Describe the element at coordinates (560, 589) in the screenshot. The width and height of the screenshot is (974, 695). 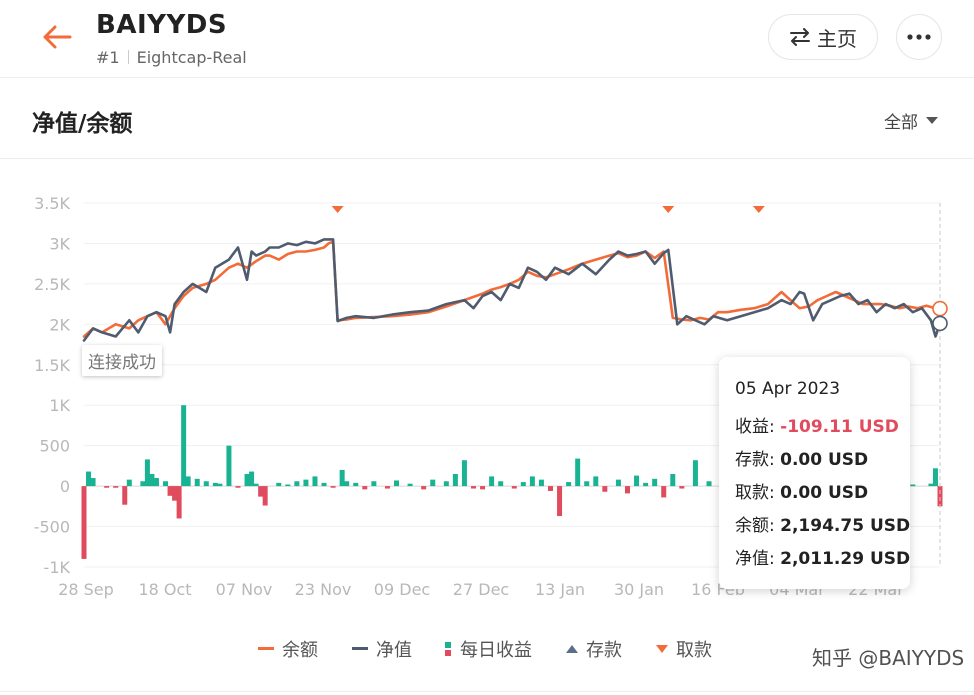
I see `x-tick-label: 13 Jan` at that location.